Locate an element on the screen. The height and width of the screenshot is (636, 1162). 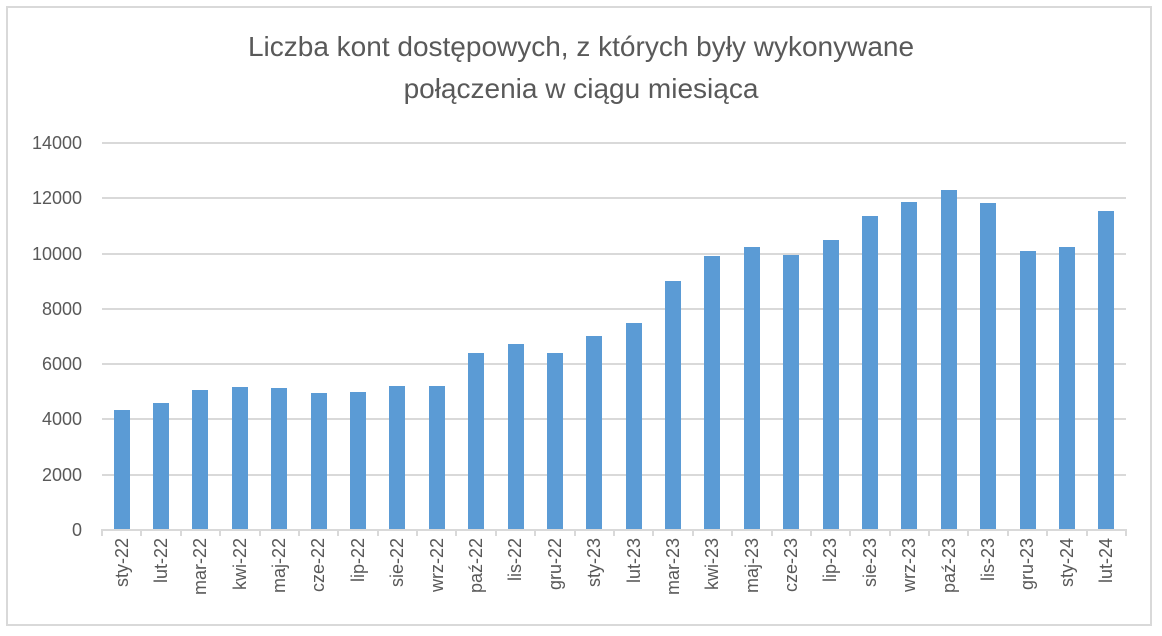
y-tick-label: 12000 is located at coordinates (56, 198).